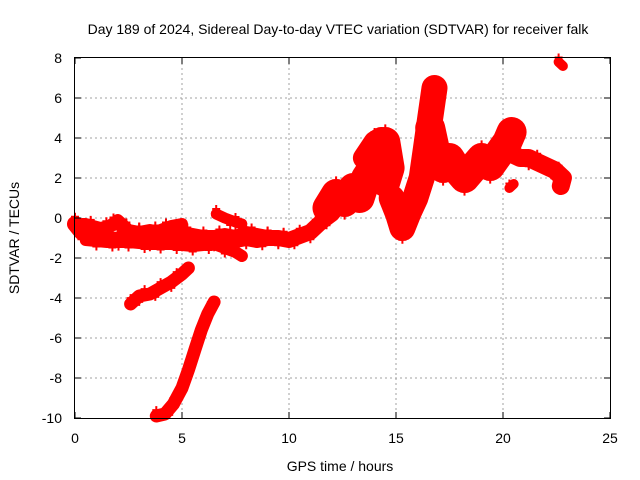 This screenshot has width=640, height=480. Describe the element at coordinates (396, 438) in the screenshot. I see `x-tick-label-3: 15` at that location.